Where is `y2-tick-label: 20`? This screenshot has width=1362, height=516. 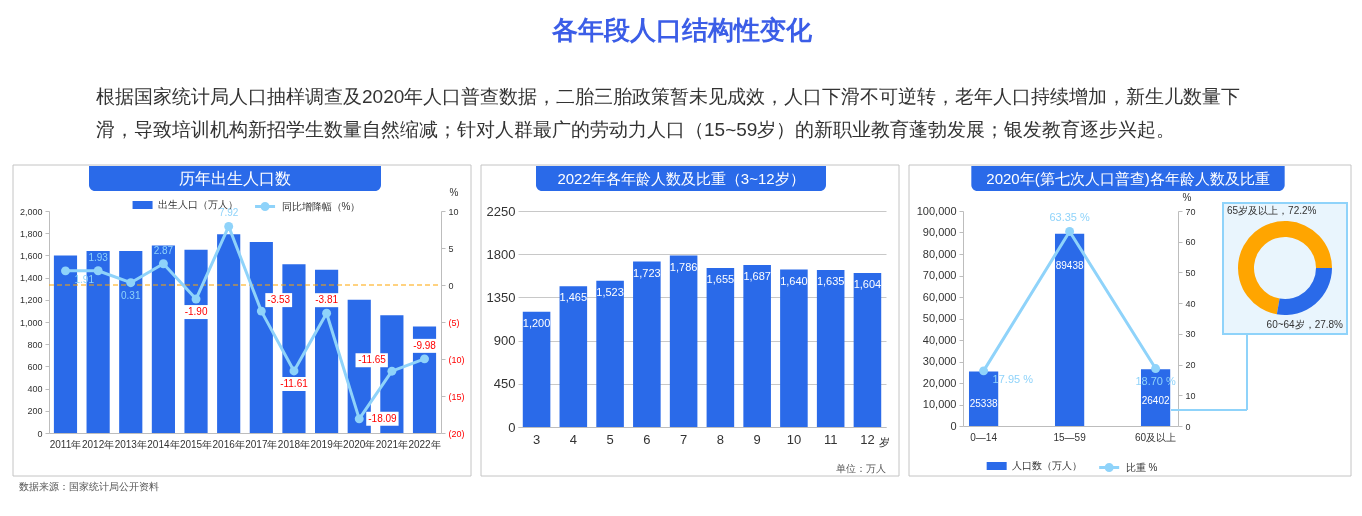
y2-tick-label: 20 is located at coordinates (1190, 365).